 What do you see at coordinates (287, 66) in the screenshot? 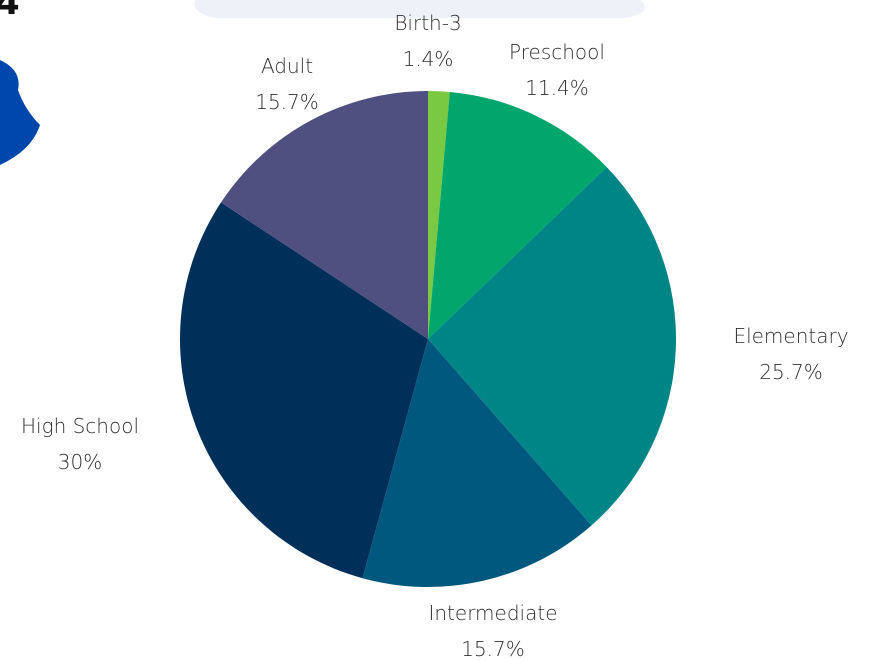
I see `slice-category-label: Adult` at bounding box center [287, 66].